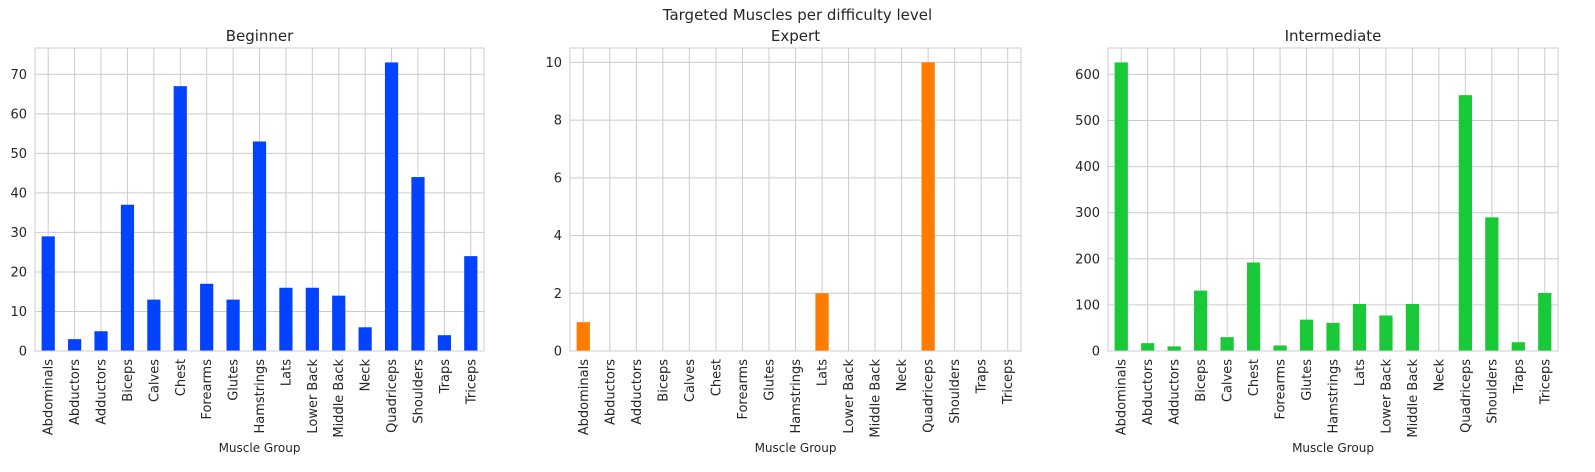  I want to click on chart-3-x-tick-label: Traps, so click(1519, 377).